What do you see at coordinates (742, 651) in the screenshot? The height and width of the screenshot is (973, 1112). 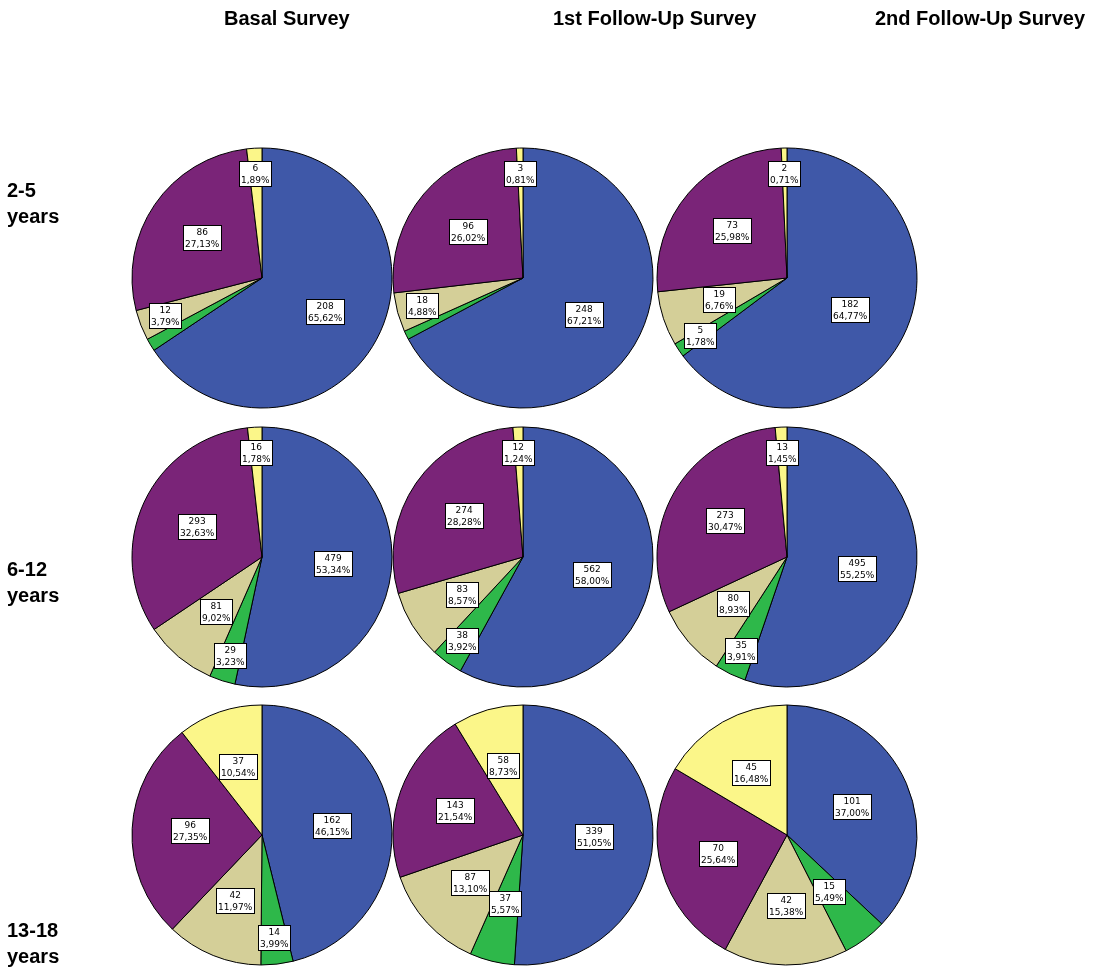 I see `data-label: 35 3,91%` at bounding box center [742, 651].